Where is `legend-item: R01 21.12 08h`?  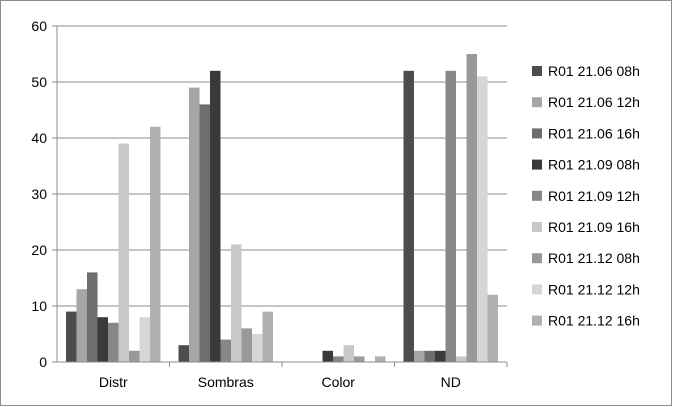
legend-item: R01 21.12 08h is located at coordinates (586, 258).